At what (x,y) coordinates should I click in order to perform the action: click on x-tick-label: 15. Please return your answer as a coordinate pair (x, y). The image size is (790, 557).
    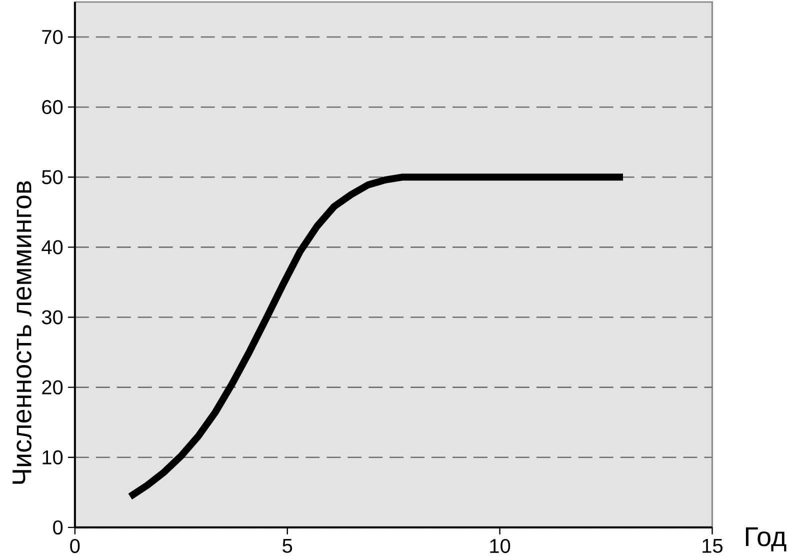
    Looking at the image, I should click on (712, 545).